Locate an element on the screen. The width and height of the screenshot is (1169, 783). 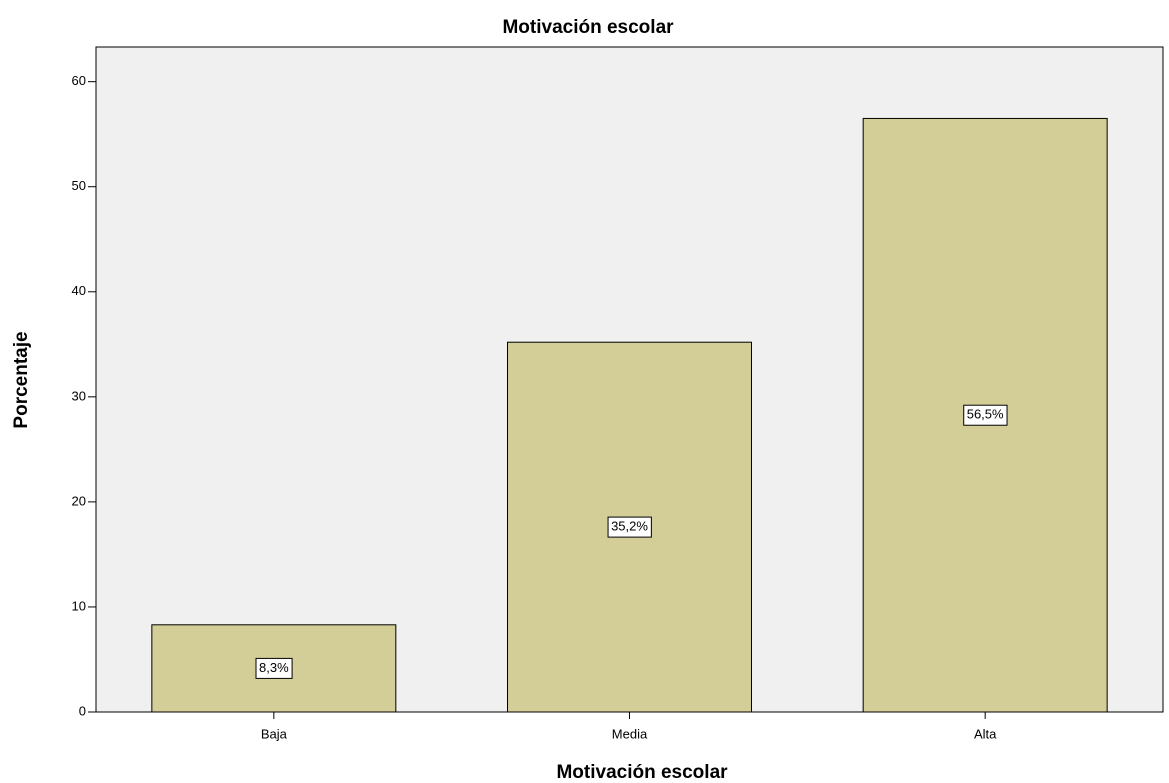
bar is located at coordinates (629, 527).